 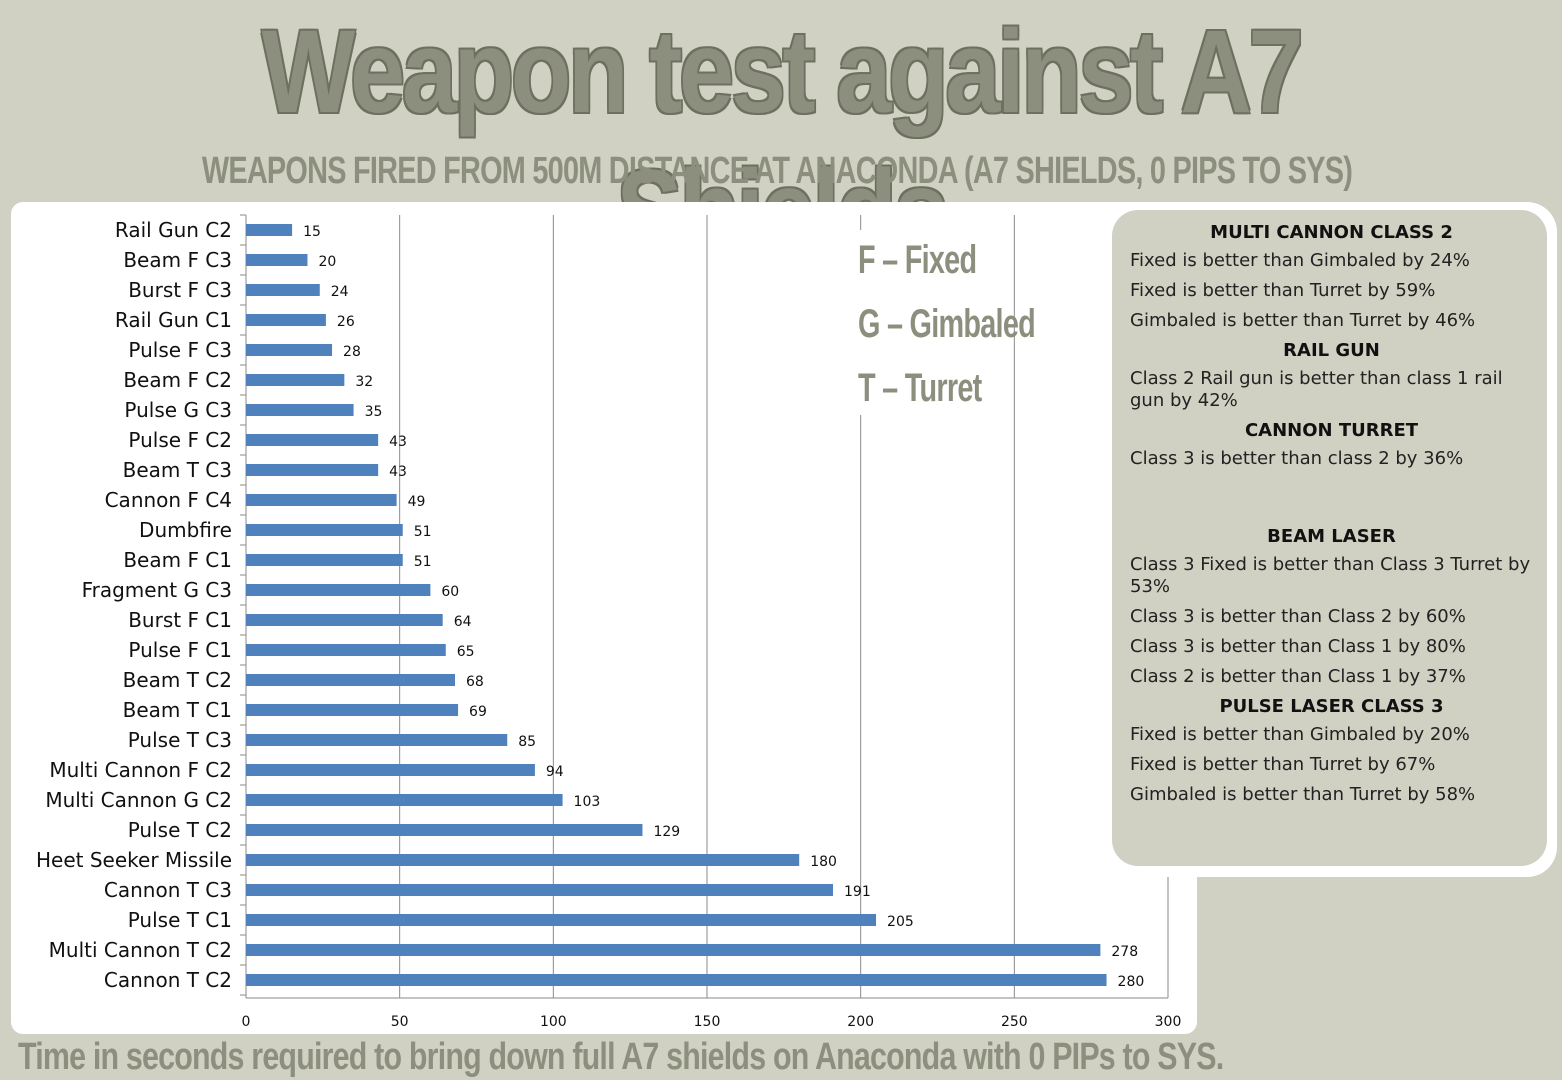 I want to click on category-label: Pulse F C3, so click(x=180, y=350).